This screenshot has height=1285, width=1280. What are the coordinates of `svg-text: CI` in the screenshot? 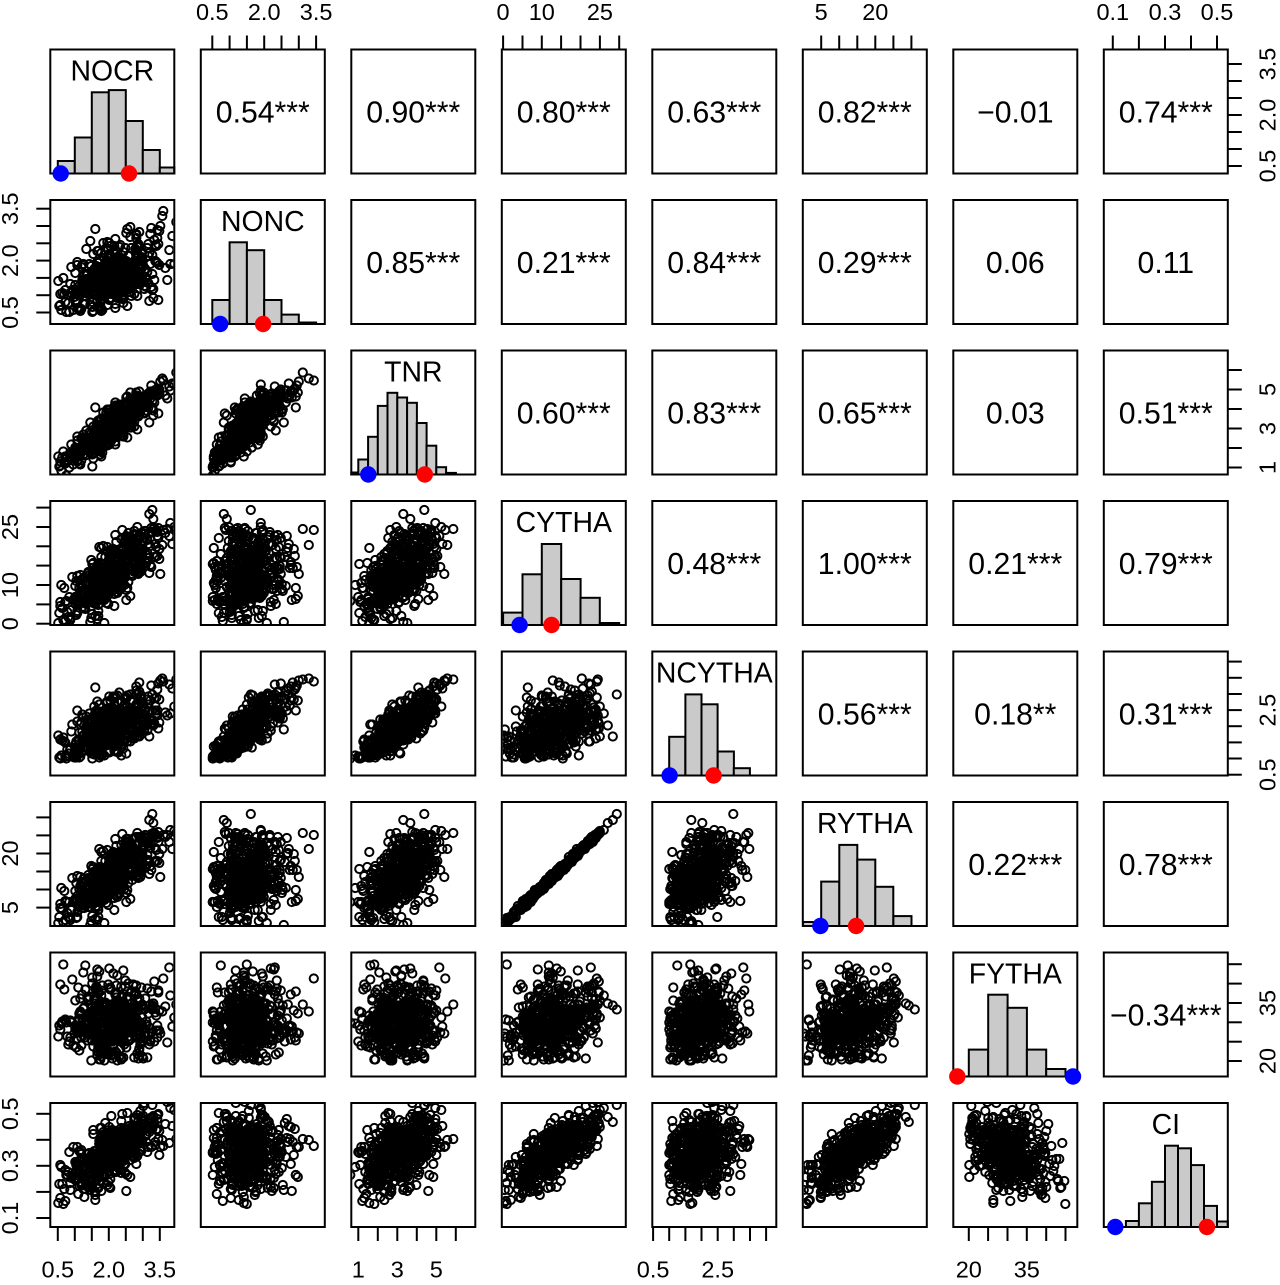 It's located at (1166, 1125).